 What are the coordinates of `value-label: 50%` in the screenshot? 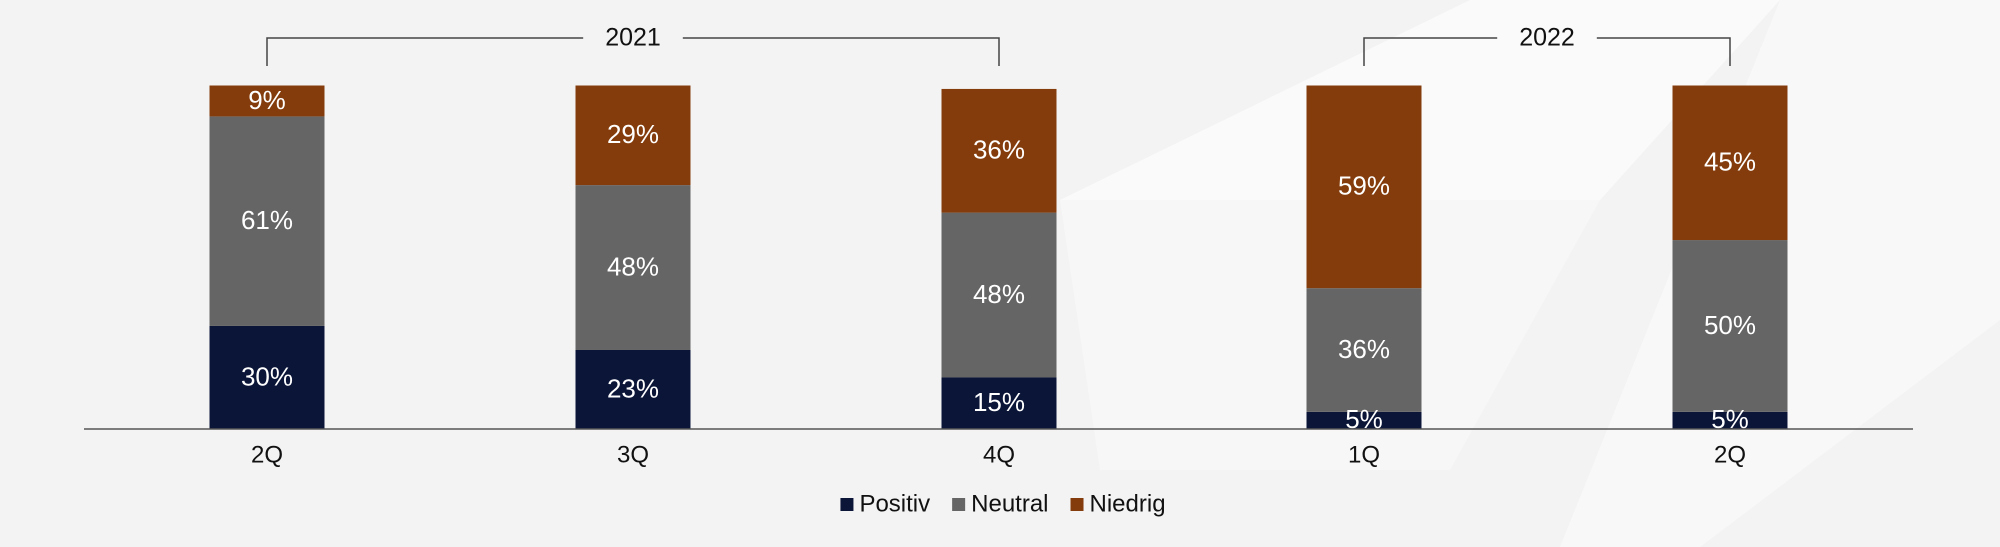 It's located at (1730, 325).